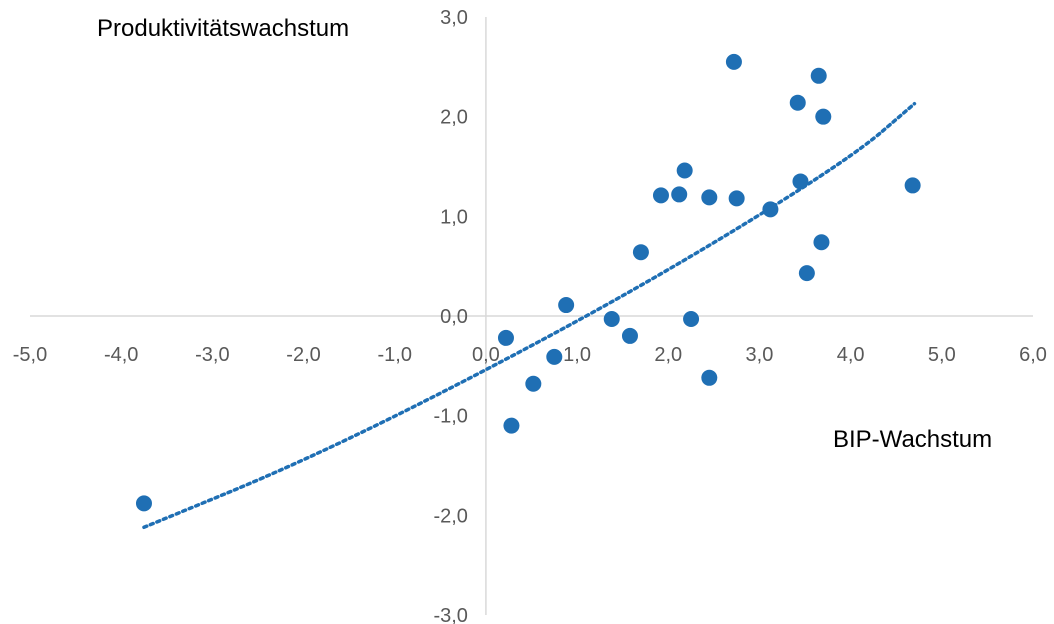  Describe the element at coordinates (450, 614) in the screenshot. I see `y-tick-label: -3,0` at that location.